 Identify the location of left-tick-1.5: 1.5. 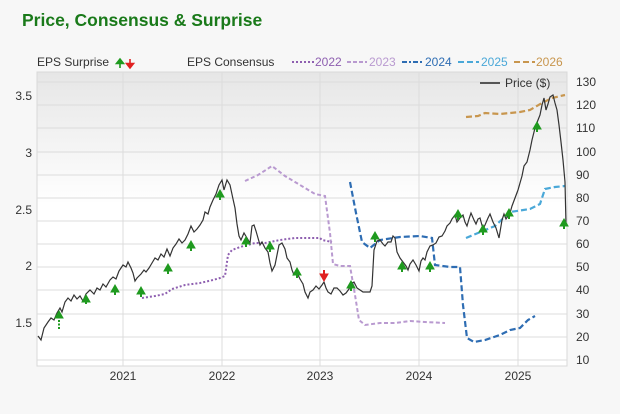
(23, 323).